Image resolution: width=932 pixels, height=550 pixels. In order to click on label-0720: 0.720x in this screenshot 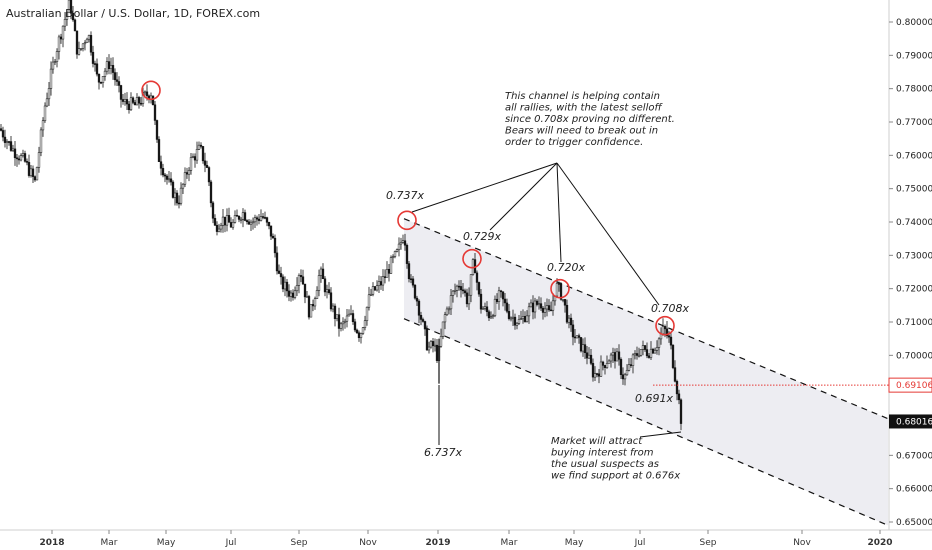, I will do `click(566, 267)`.